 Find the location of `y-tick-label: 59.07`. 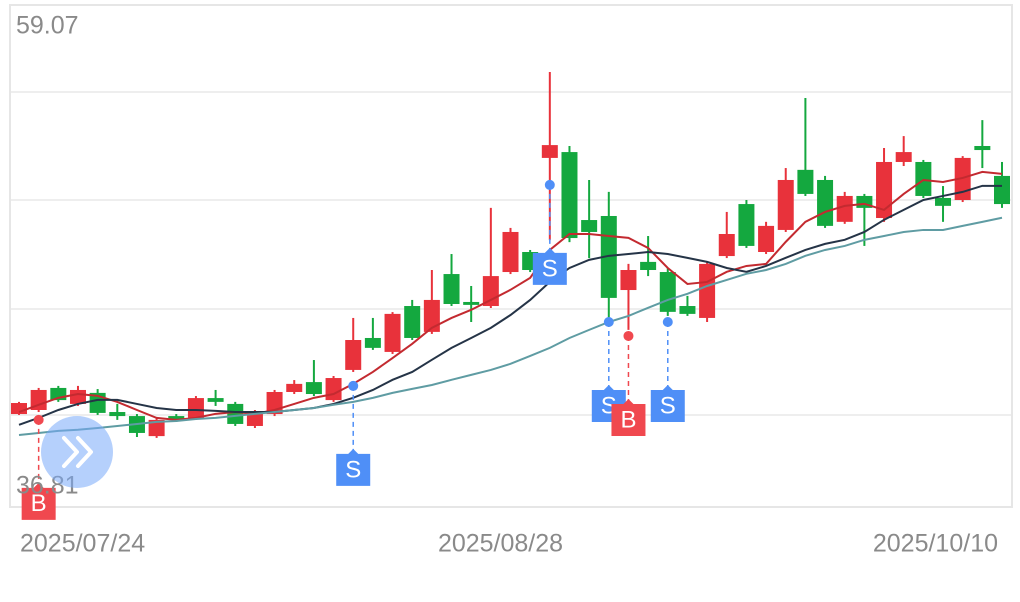

y-tick-label: 59.07 is located at coordinates (47, 26).